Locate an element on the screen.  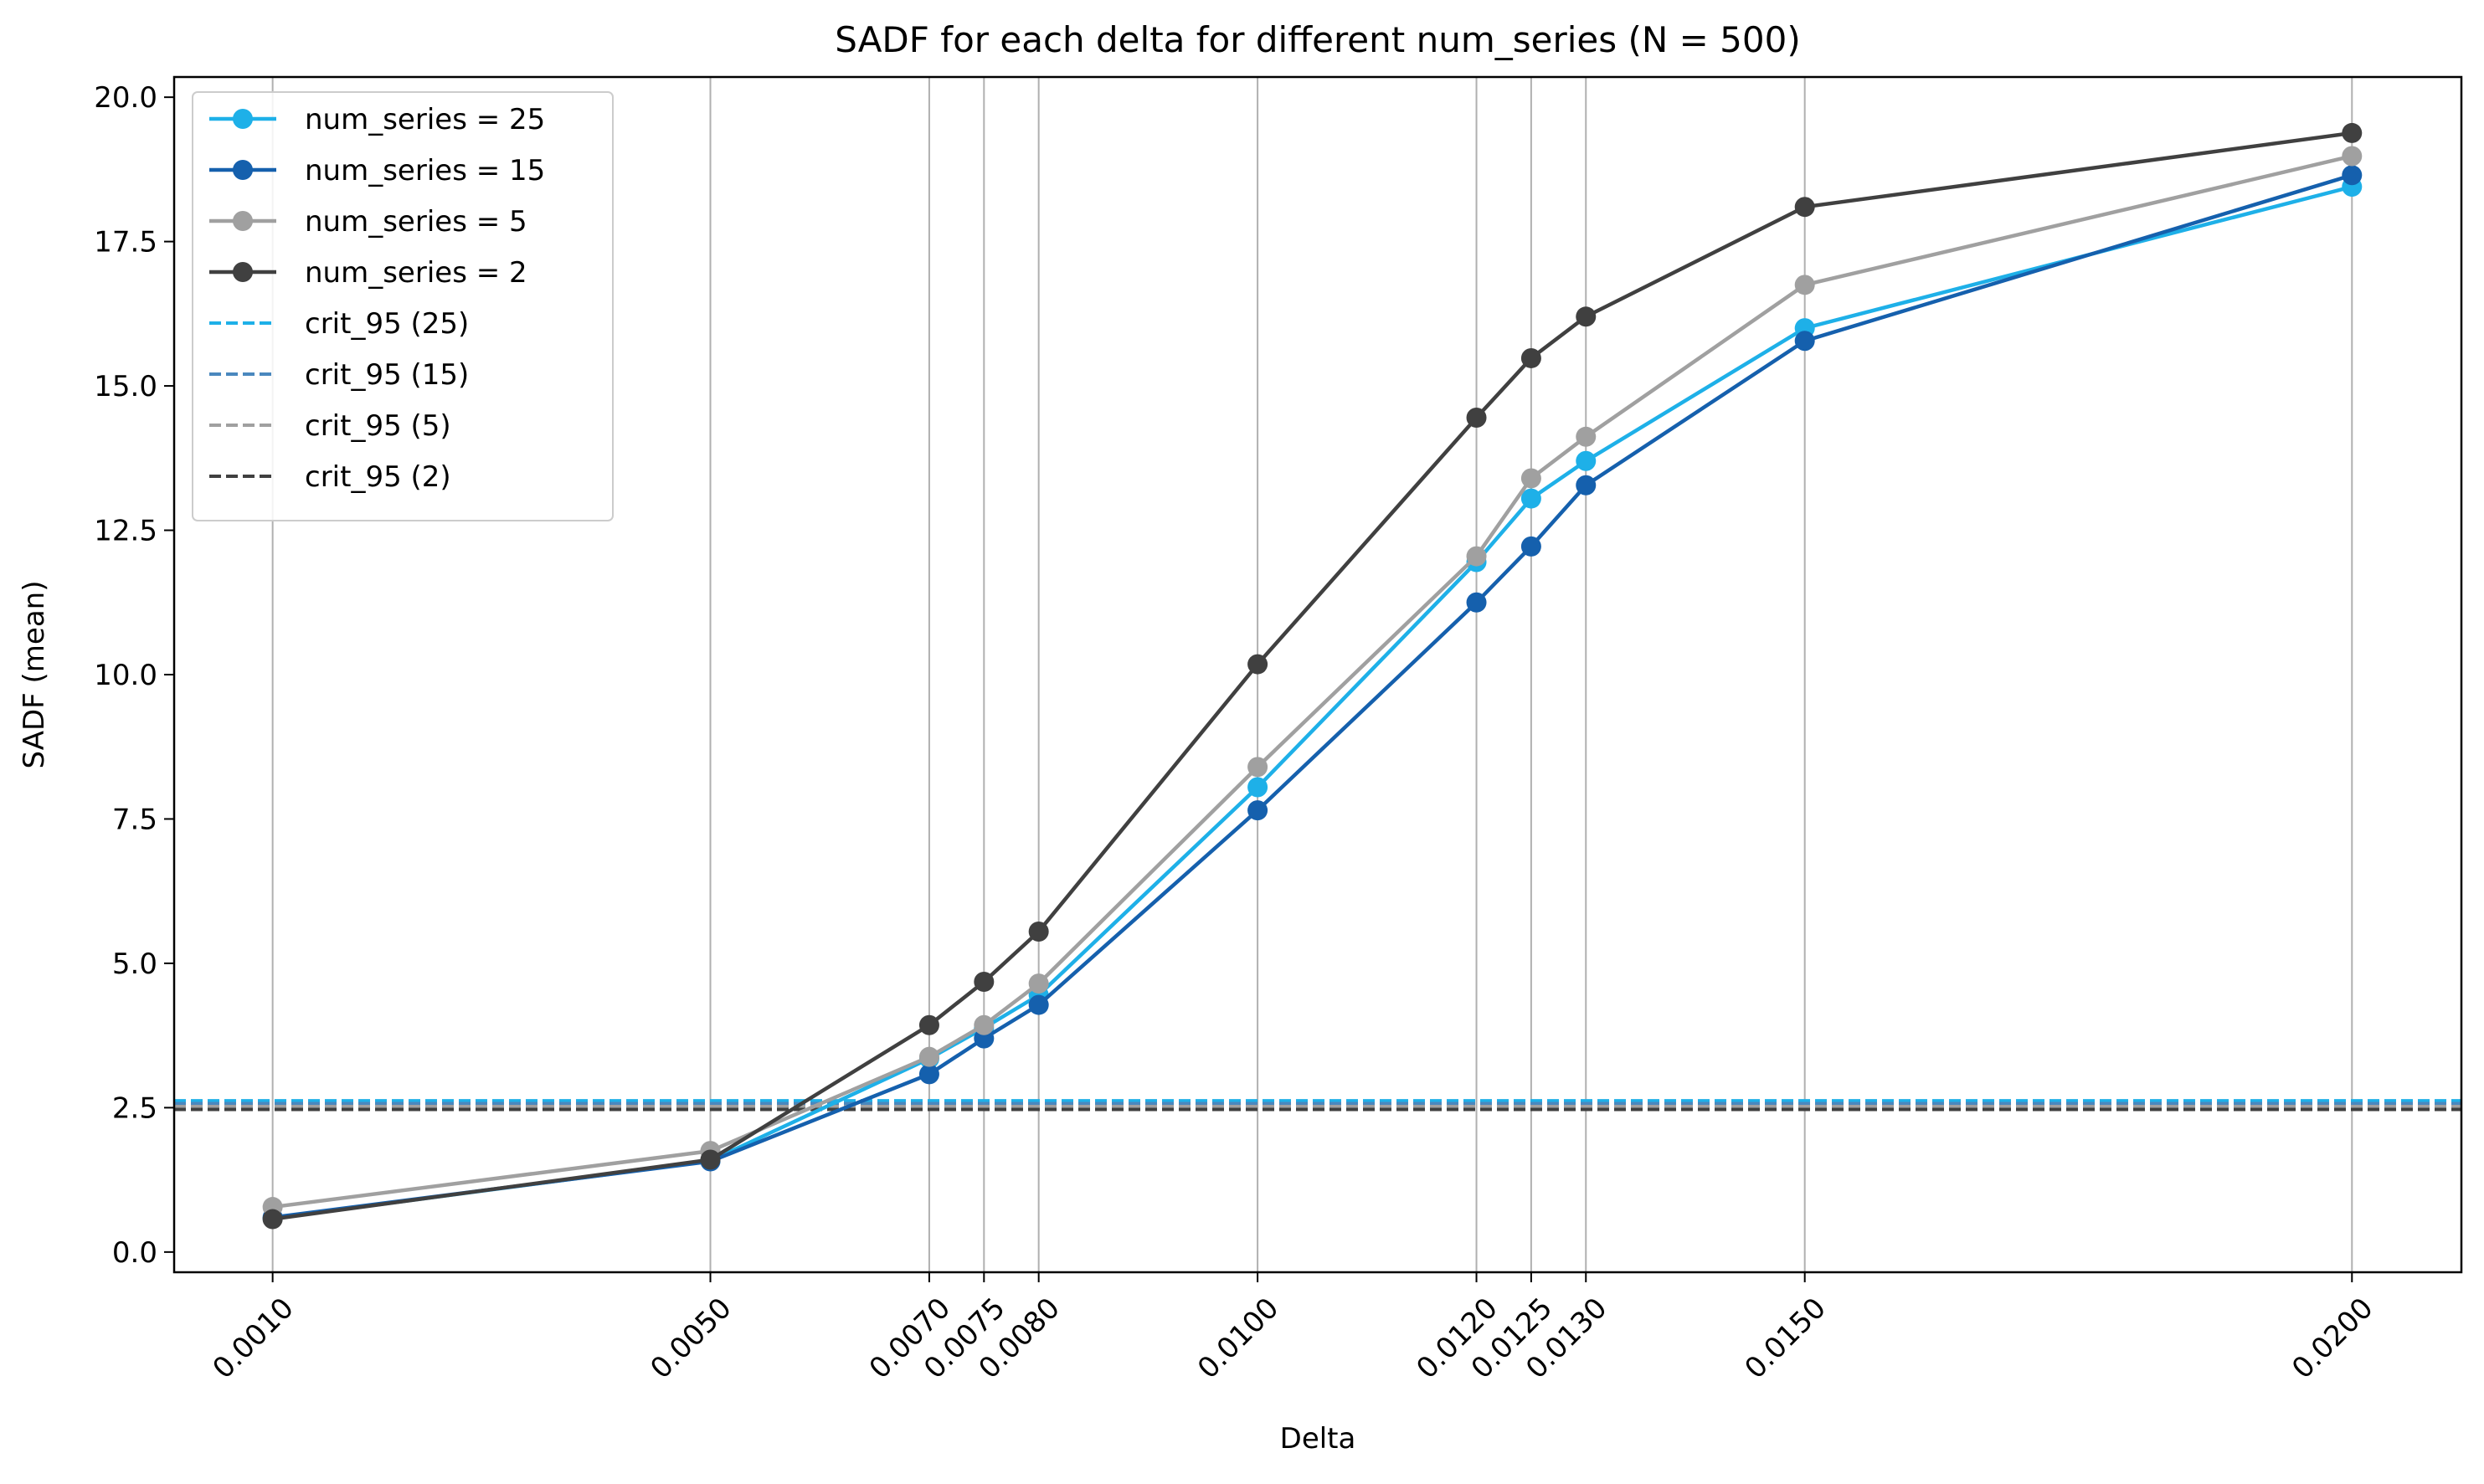
legend-label: crit_95 (5) is located at coordinates (378, 426).